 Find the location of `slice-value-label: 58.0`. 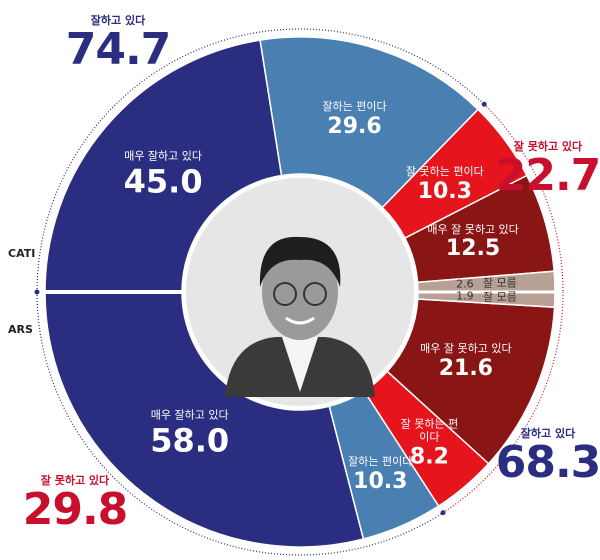

slice-value-label: 58.0 is located at coordinates (190, 440).